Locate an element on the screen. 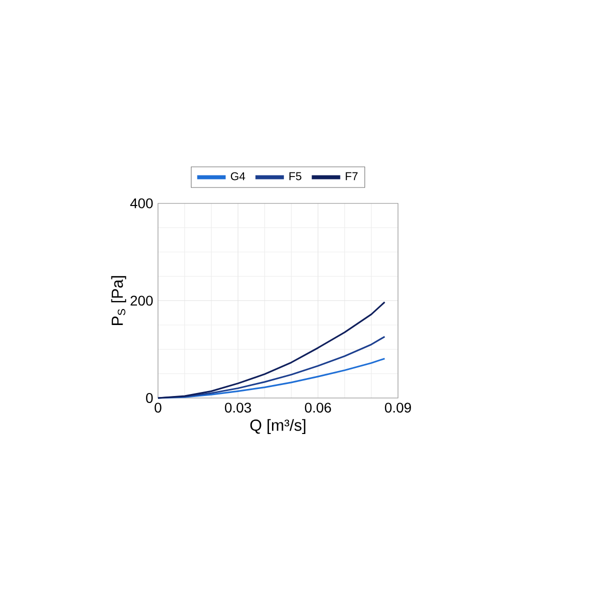 The image size is (600, 600). x-axis-title: Q [m³/s] is located at coordinates (278, 426).